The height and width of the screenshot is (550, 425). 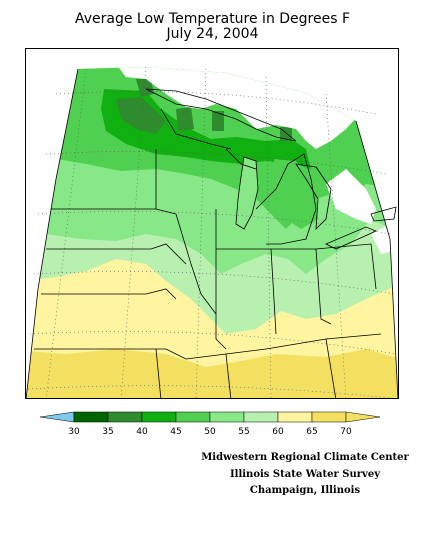 I want to click on credit-location: Champaign, Illinois, so click(x=305, y=490).